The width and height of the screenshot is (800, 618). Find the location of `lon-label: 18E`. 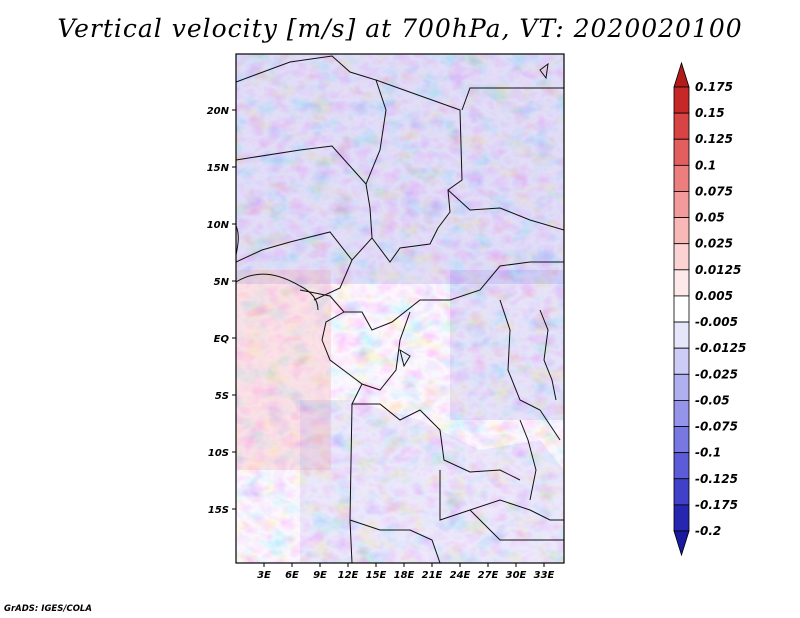

lon-label: 18E is located at coordinates (404, 575).